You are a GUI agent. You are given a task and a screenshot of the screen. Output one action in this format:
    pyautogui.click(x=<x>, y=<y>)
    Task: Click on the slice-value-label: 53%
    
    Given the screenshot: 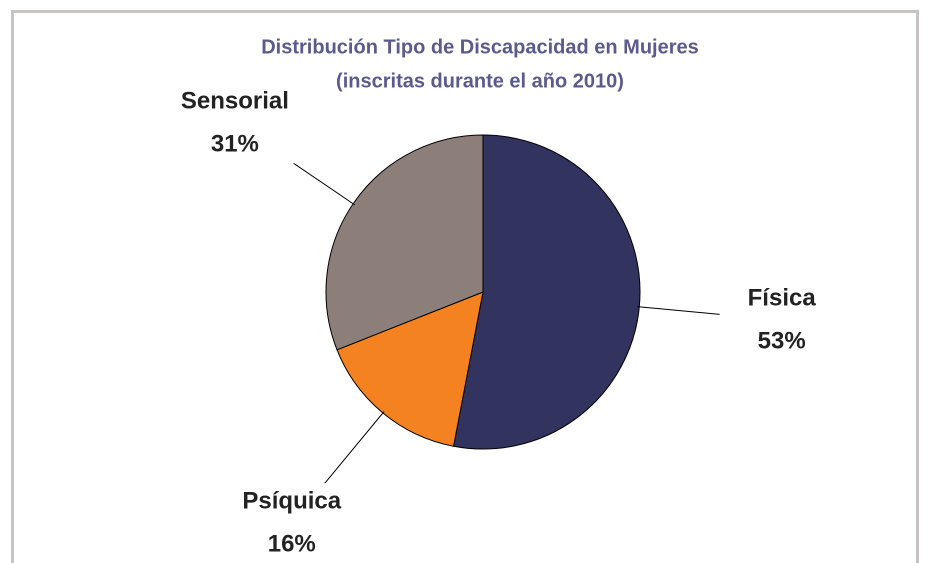 What is the action you would take?
    pyautogui.click(x=782, y=341)
    